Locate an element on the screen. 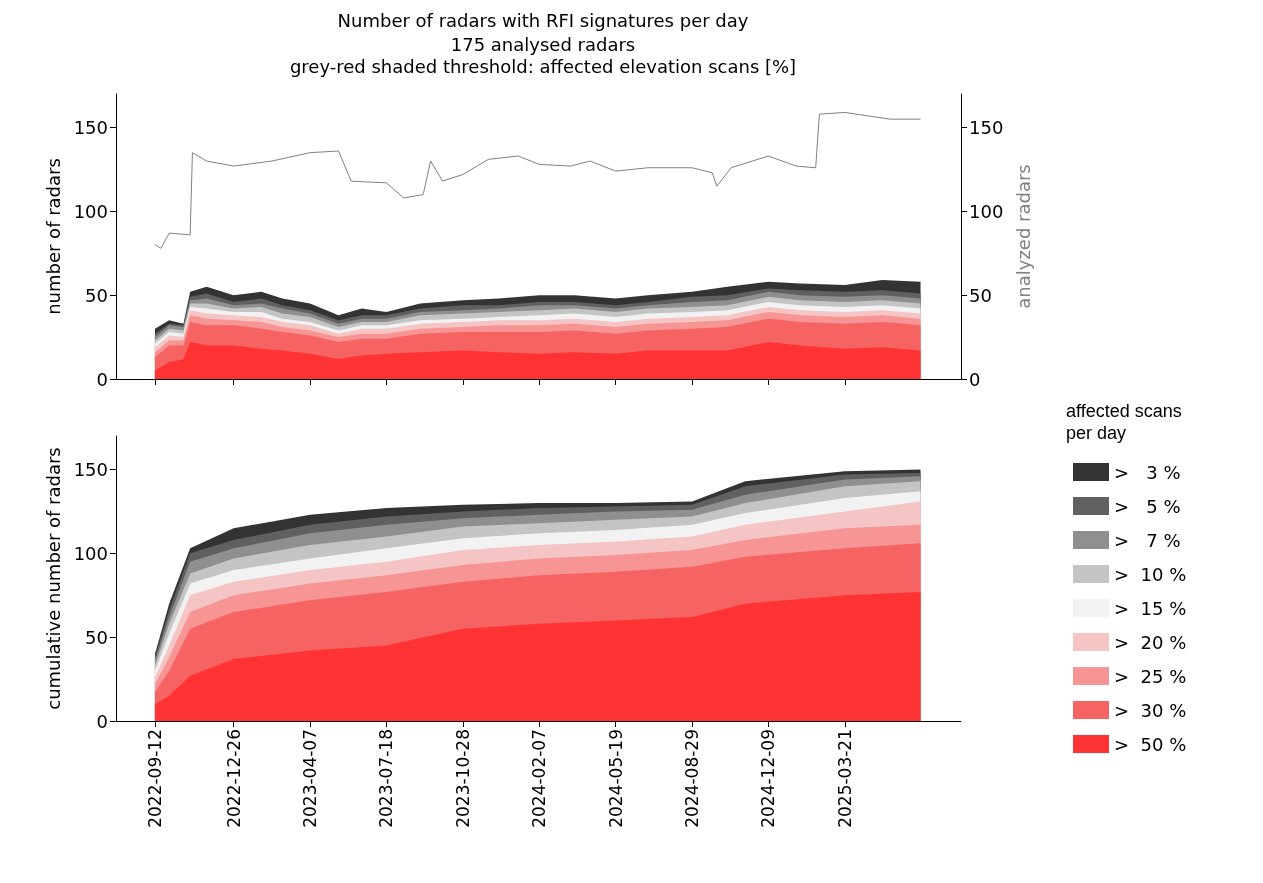  x-tick-label: 2024-05-19 is located at coordinates (615, 778).